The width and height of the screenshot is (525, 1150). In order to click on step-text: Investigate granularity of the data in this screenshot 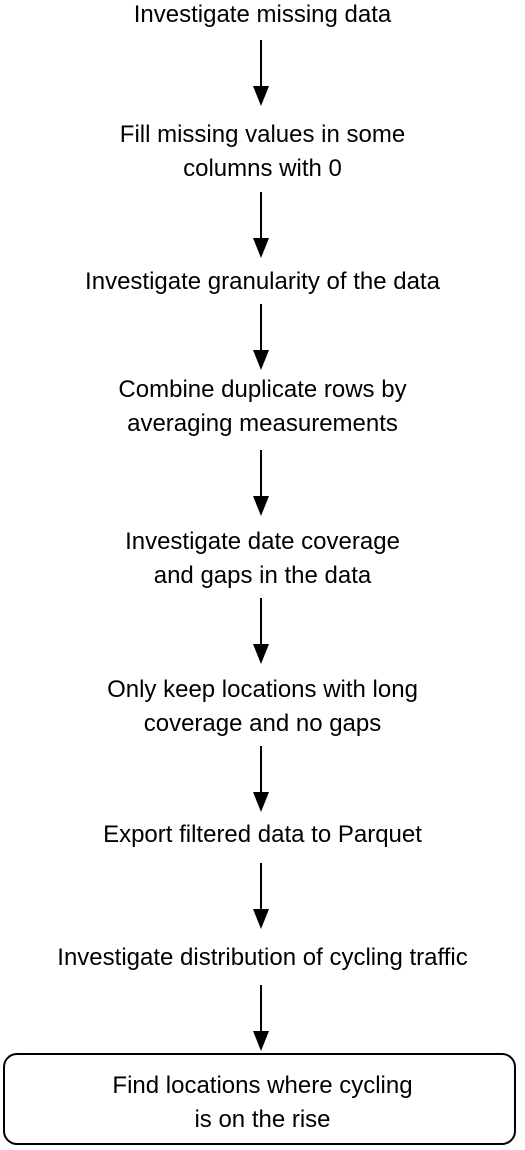, I will do `click(262, 281)`.